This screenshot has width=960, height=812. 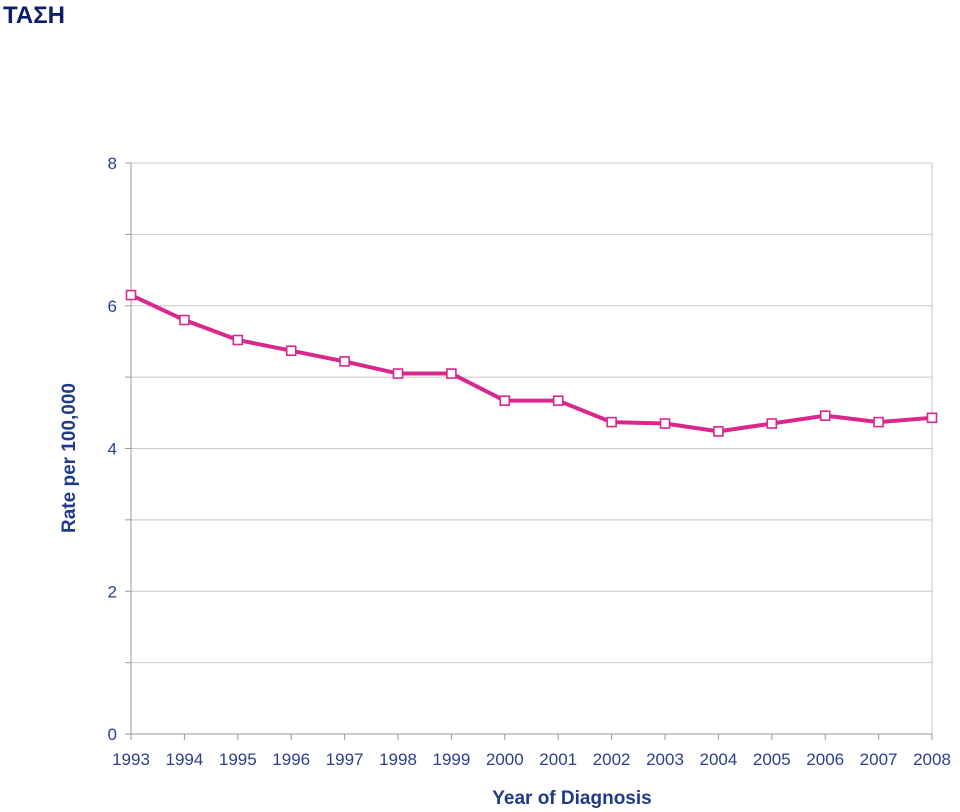 What do you see at coordinates (112, 734) in the screenshot?
I see `y-tick-label: 0` at bounding box center [112, 734].